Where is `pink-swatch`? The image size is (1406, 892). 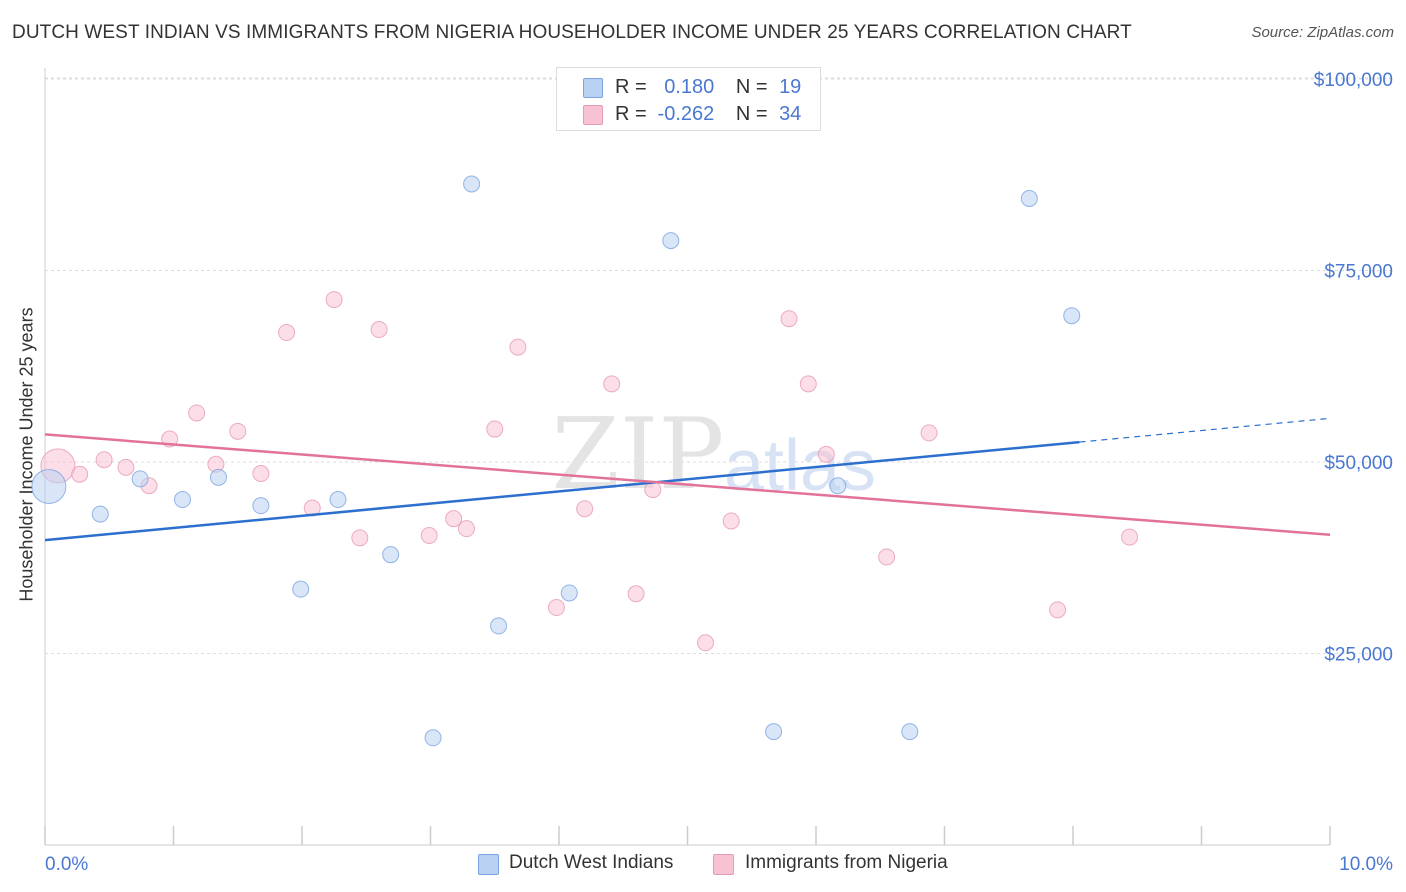
pink-swatch is located at coordinates (593, 115).